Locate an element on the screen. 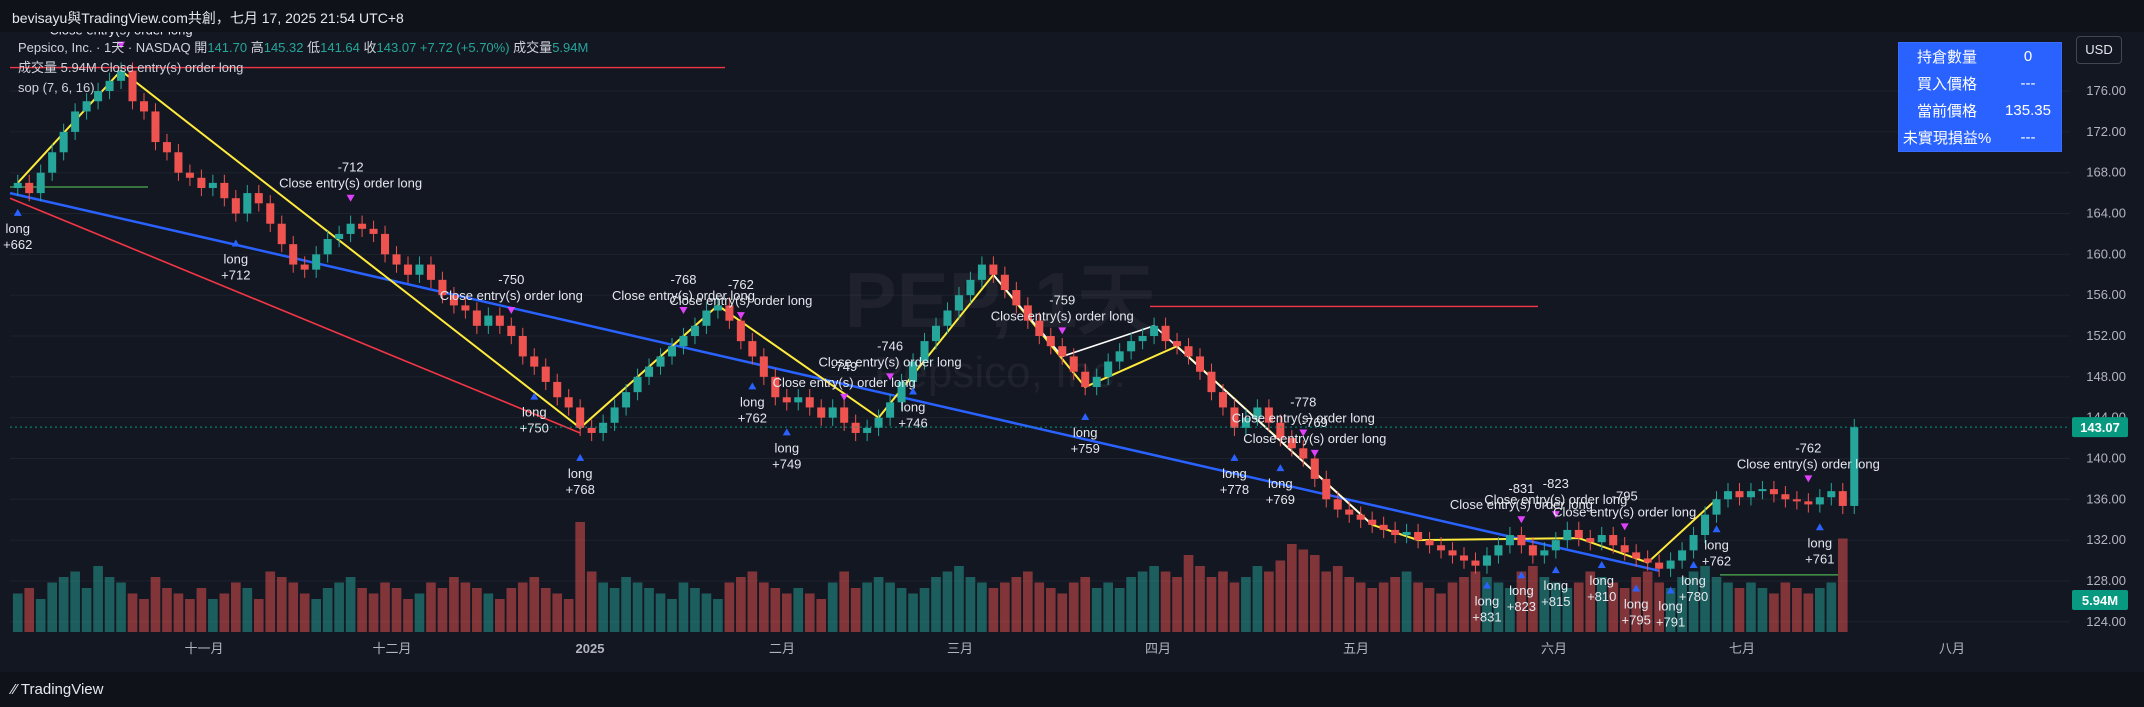 The width and height of the screenshot is (2144, 707). legend-close-label: 收 is located at coordinates (370, 47).